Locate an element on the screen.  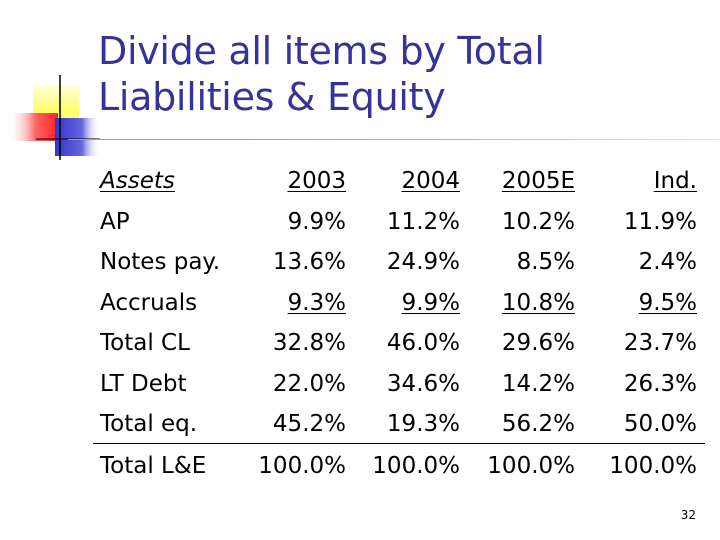
table-cell: 19.3% is located at coordinates (423, 424).